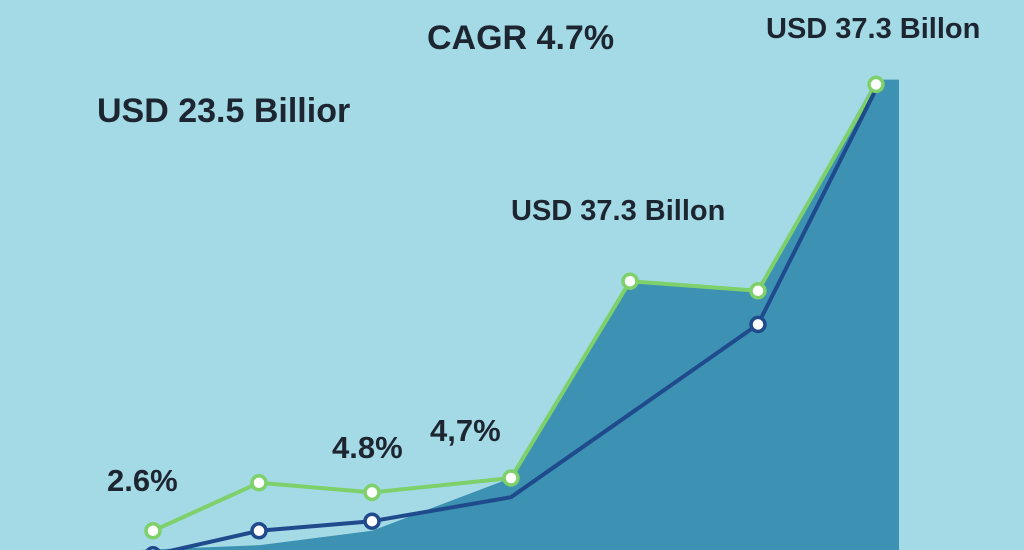  Describe the element at coordinates (465, 430) in the screenshot. I see `annotation-pct-2: 4,7%` at that location.